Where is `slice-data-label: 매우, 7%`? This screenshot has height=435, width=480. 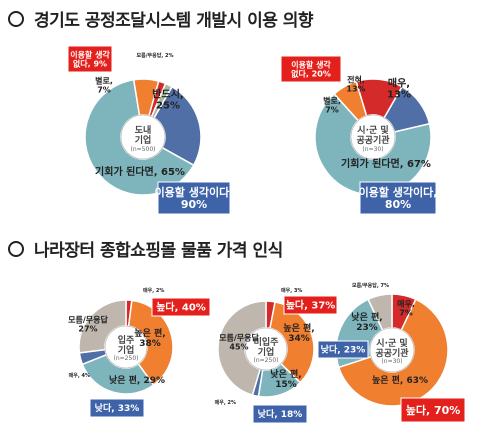
slice-data-label: 매우, 7% is located at coordinates (406, 308).